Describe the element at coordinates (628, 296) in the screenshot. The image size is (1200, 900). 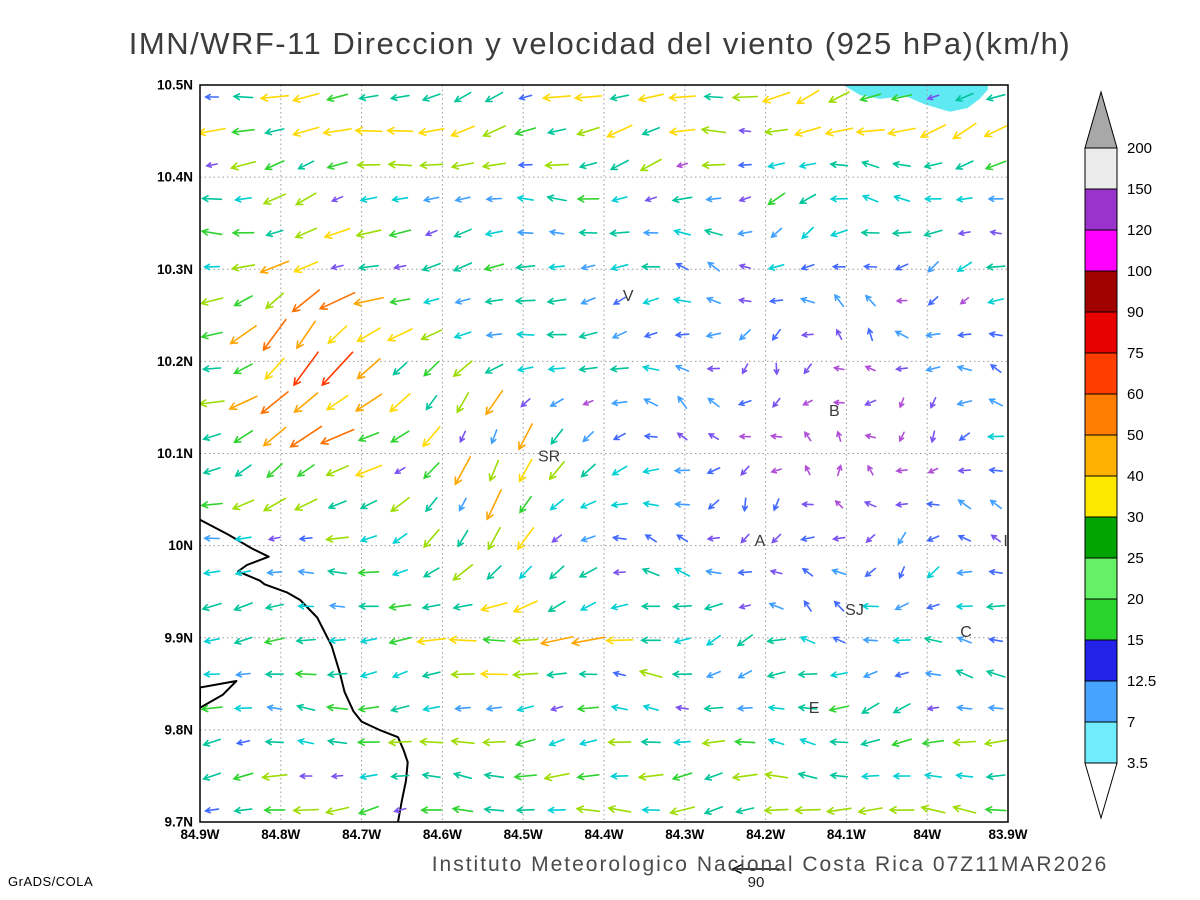
I see `station-label-v: V` at that location.